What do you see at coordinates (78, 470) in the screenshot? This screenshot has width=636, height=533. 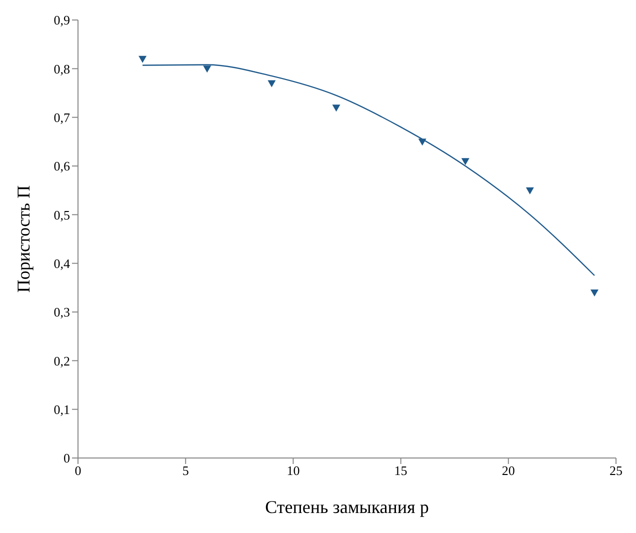 I see `x-tick-label: 0` at bounding box center [78, 470].